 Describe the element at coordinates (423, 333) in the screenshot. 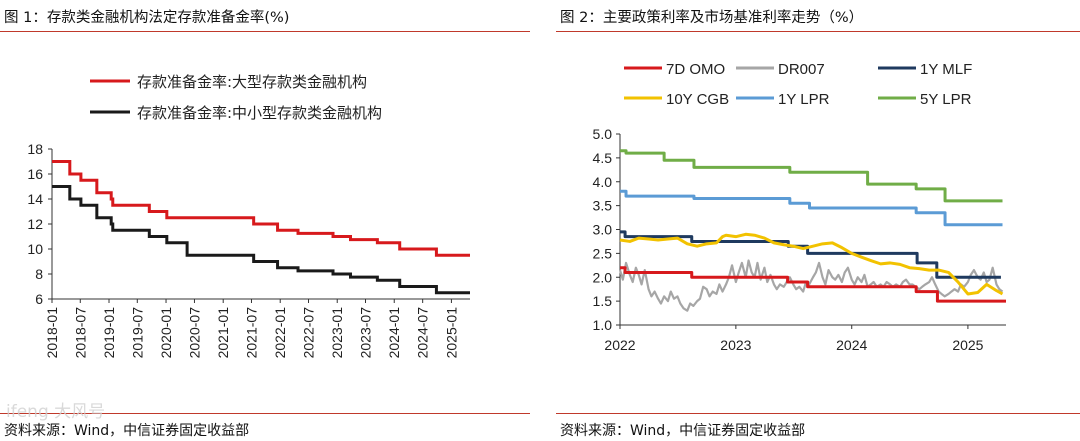

I see `x-tick-label: 2024-07` at that location.